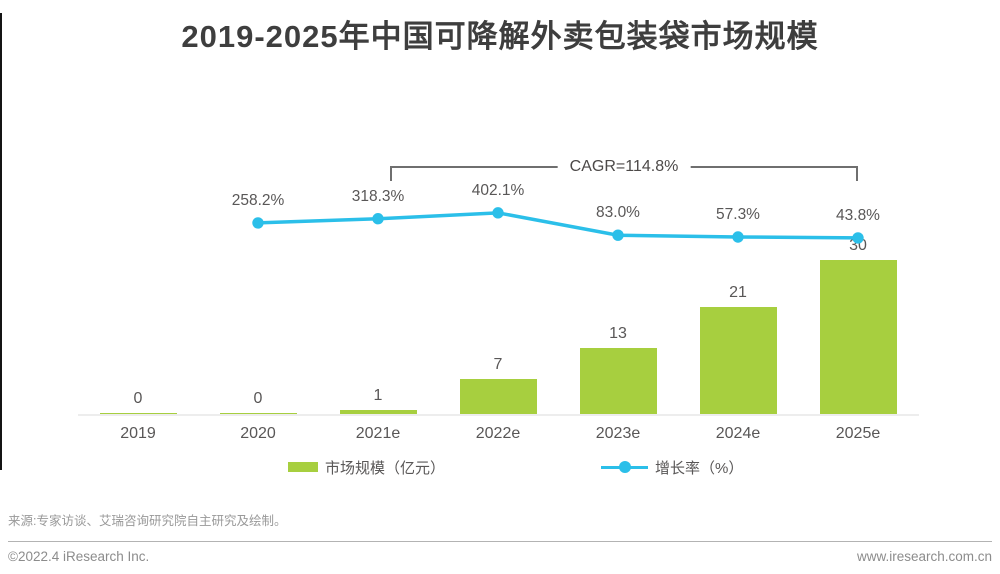 This screenshot has height=574, width=1000. What do you see at coordinates (258, 200) in the screenshot?
I see `growth-point-label: 258.2%` at bounding box center [258, 200].